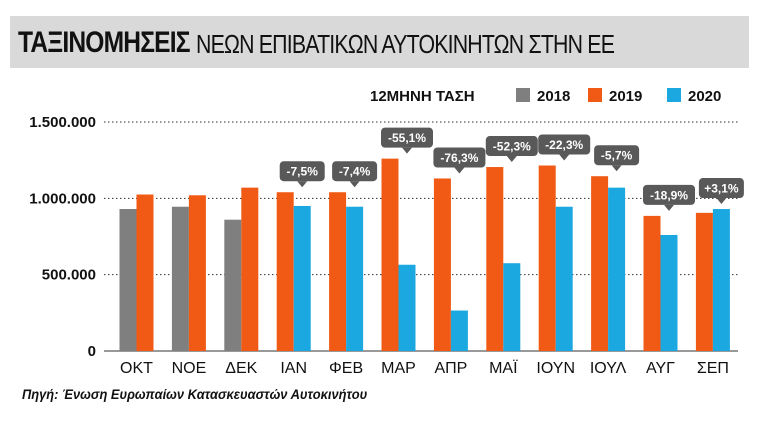  Describe the element at coordinates (233, 285) in the screenshot. I see `bar-2018-ΔΕΚ` at that location.